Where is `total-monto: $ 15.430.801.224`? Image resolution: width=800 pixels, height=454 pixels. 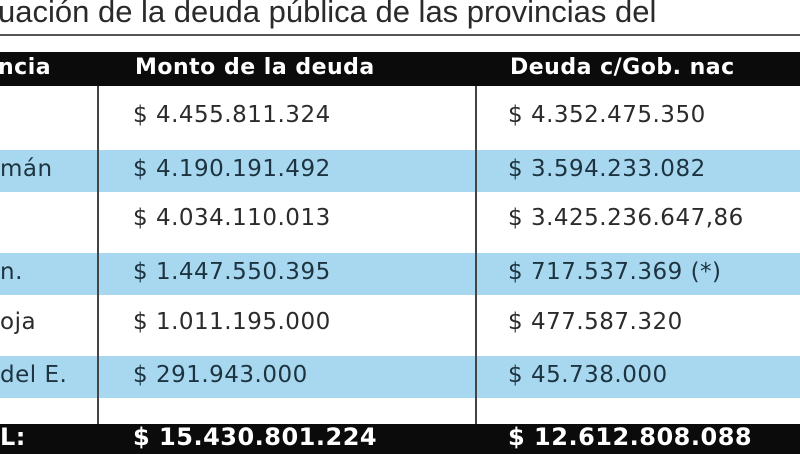 total-monto: $ 15.430.801.224 is located at coordinates (255, 437).